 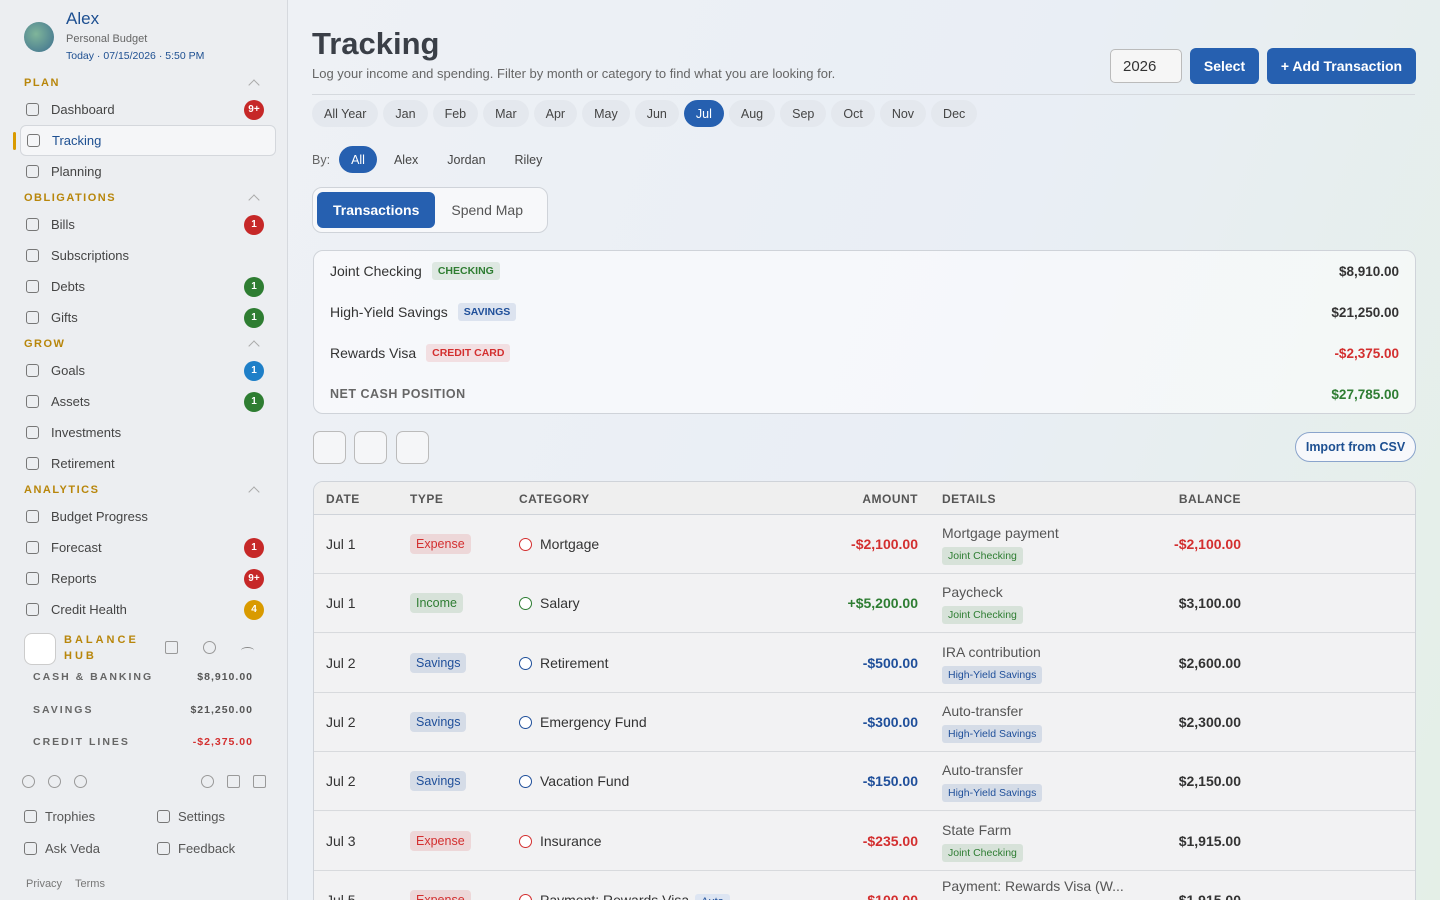 I want to click on link-icon, so click(x=163, y=848).